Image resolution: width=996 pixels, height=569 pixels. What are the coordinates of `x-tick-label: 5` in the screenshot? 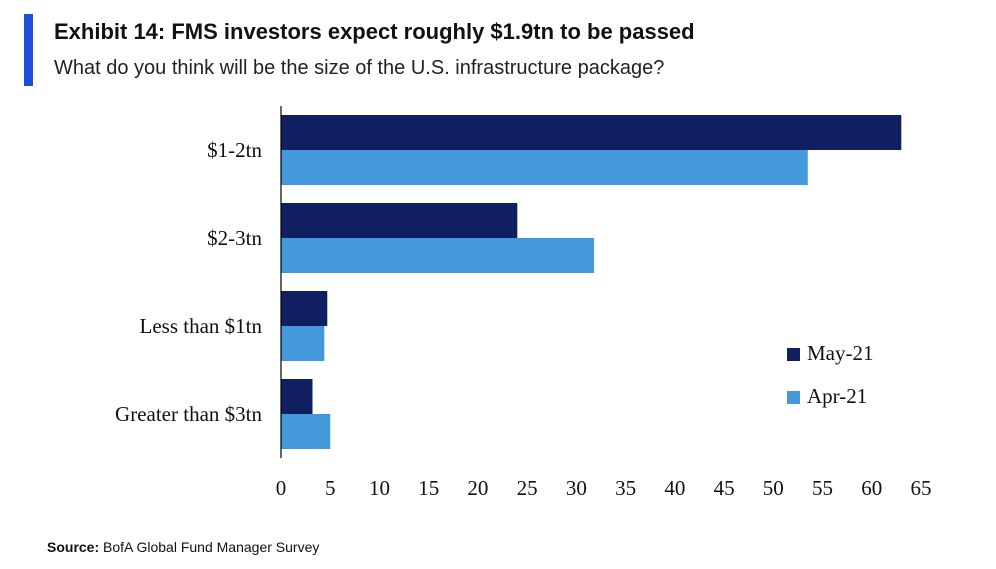 It's located at (330, 488).